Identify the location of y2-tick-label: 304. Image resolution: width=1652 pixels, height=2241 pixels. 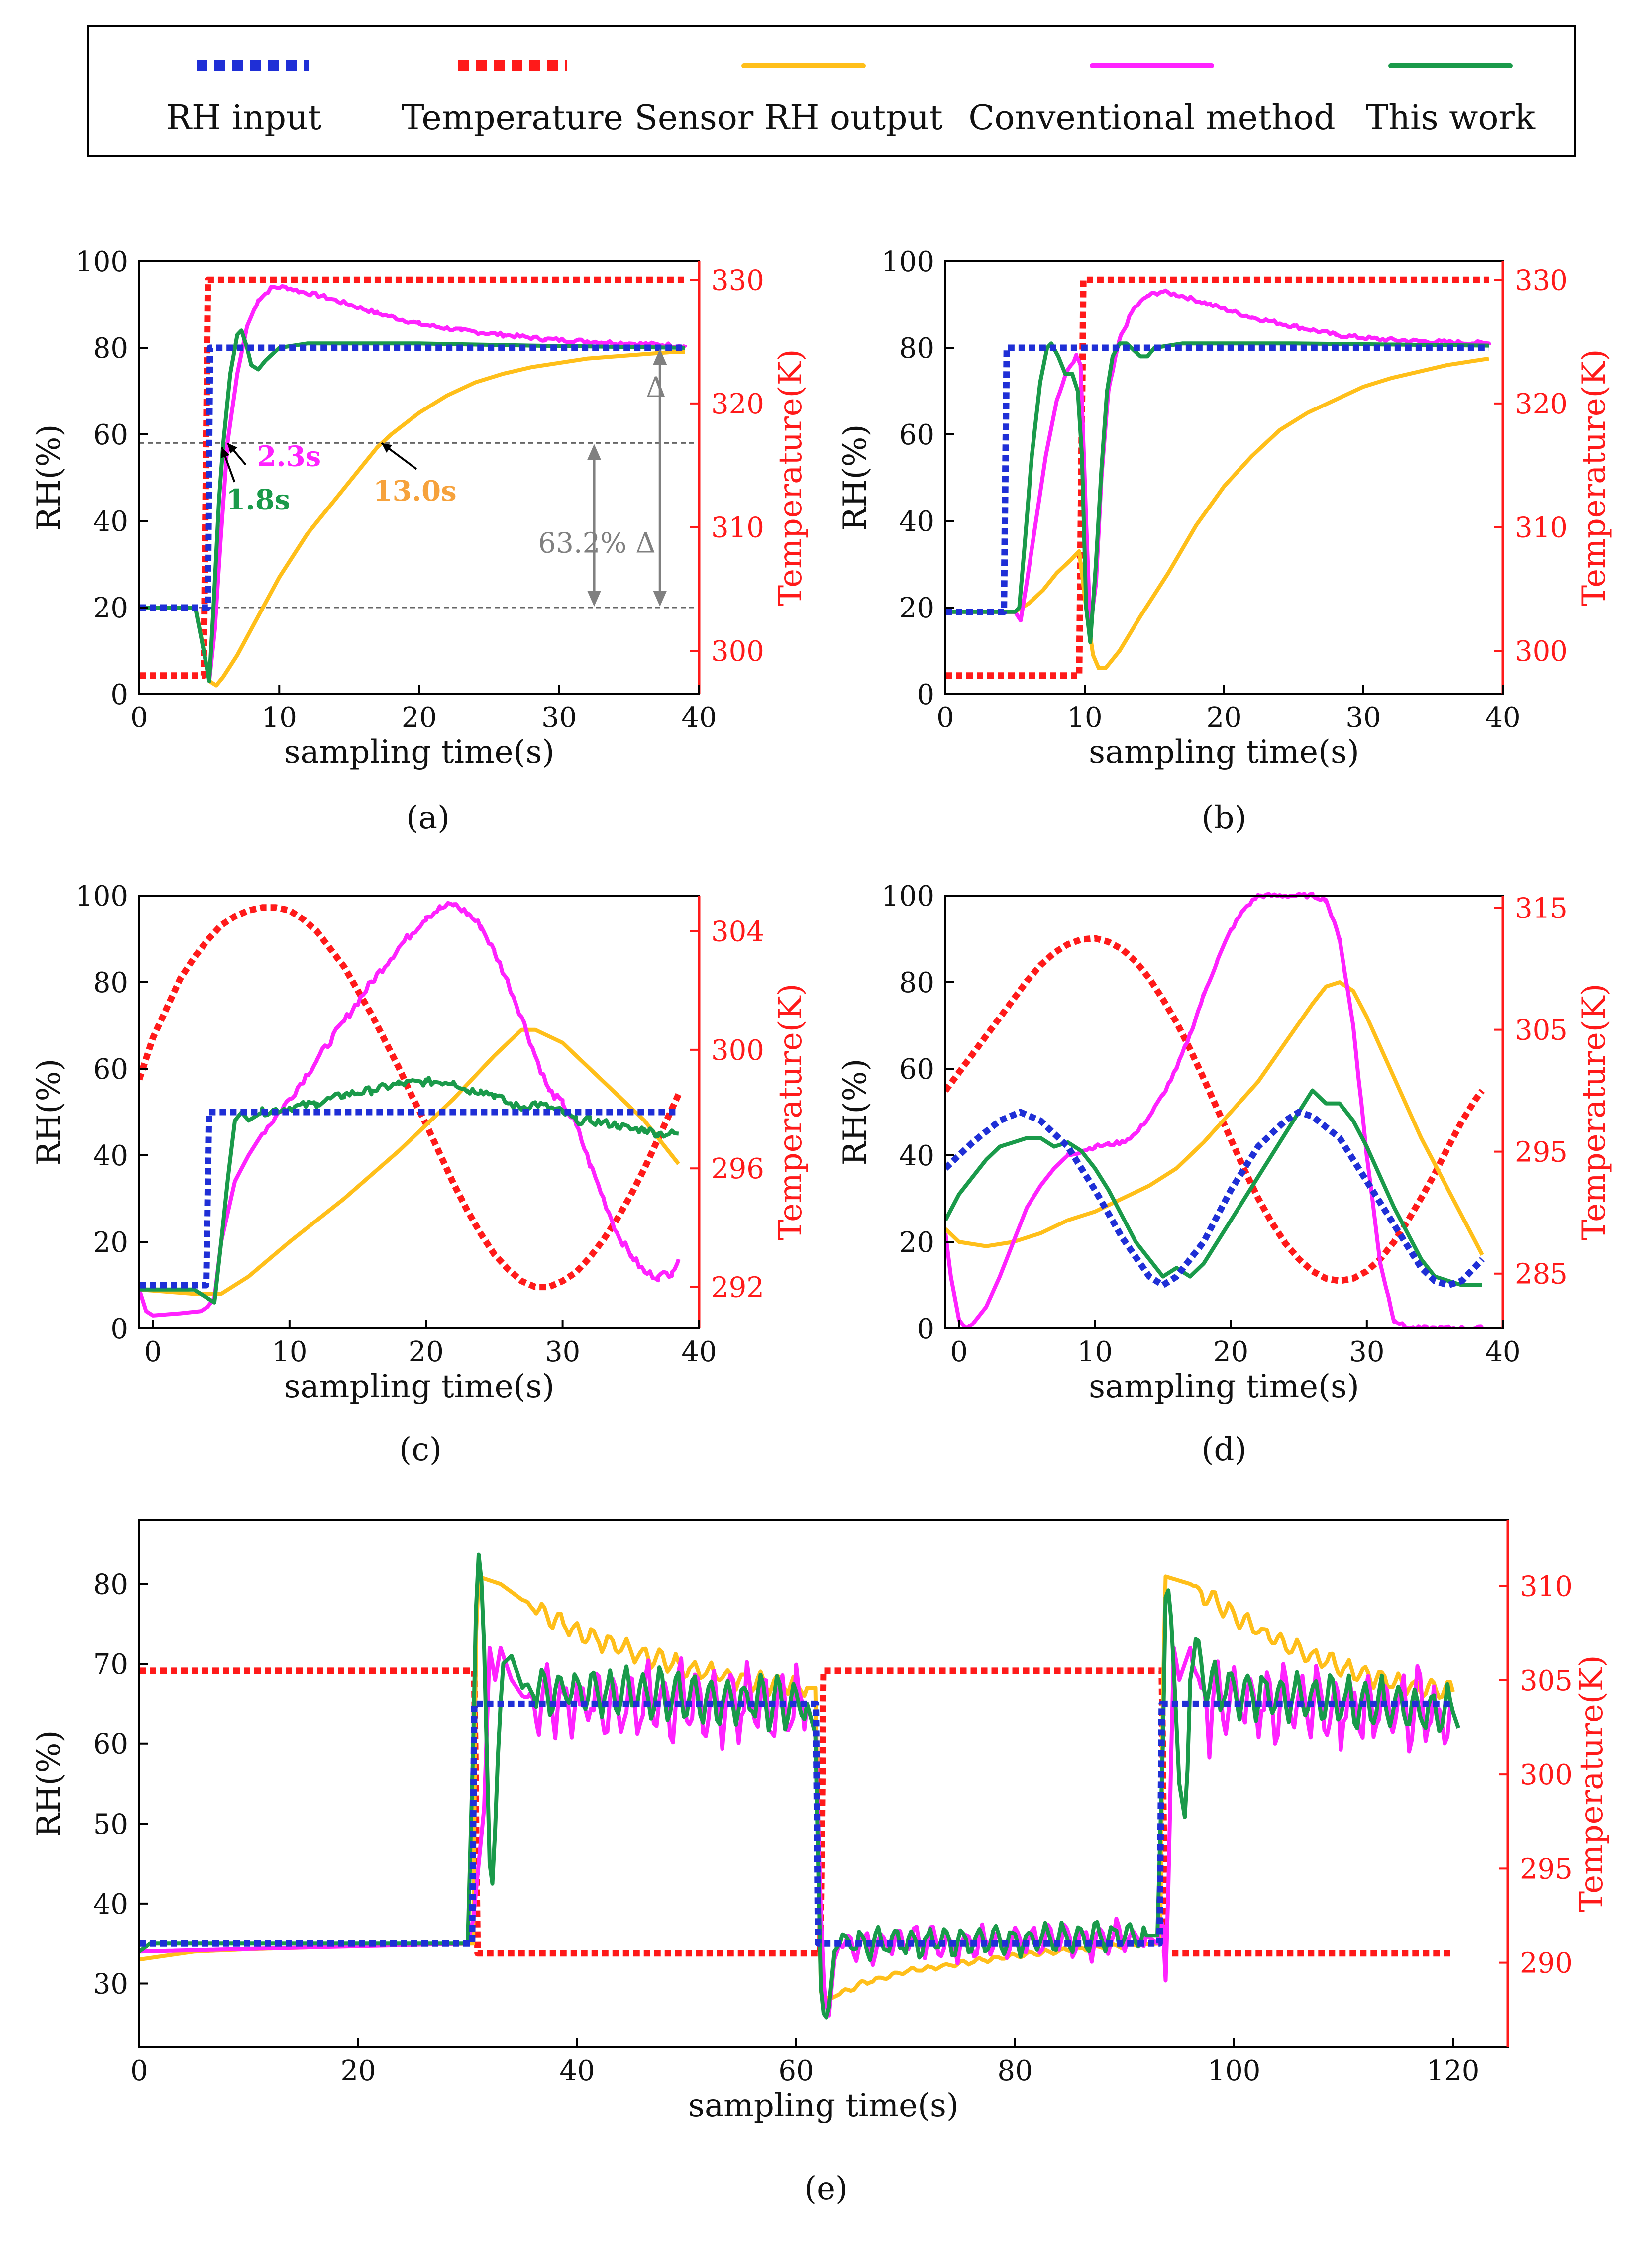
(737, 932).